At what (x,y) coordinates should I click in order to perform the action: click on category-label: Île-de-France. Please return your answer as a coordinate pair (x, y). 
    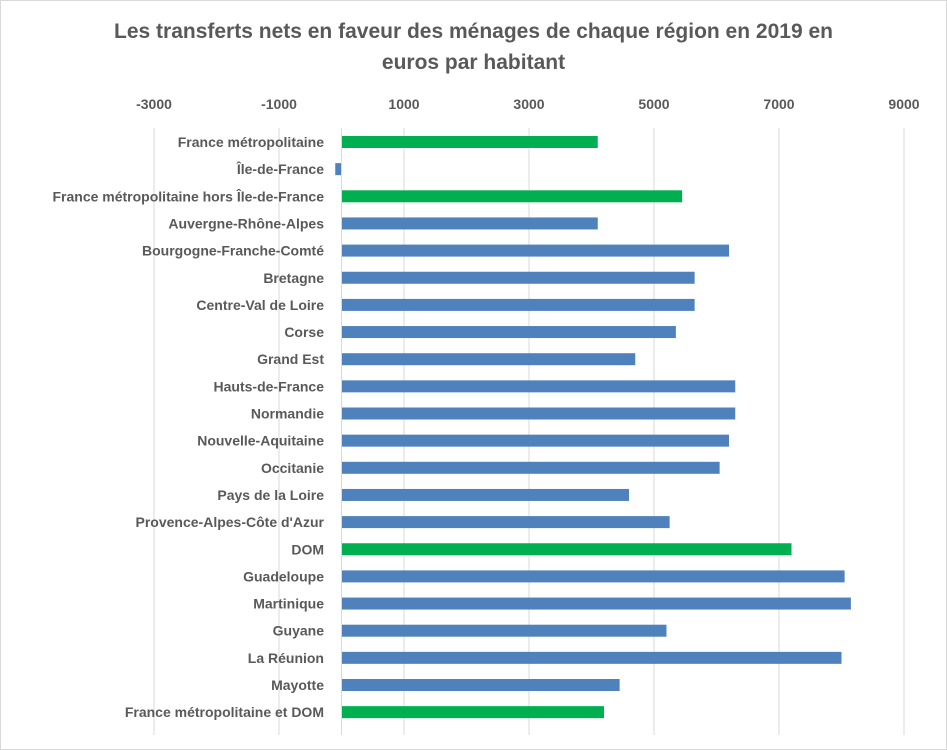
    Looking at the image, I should click on (280, 168).